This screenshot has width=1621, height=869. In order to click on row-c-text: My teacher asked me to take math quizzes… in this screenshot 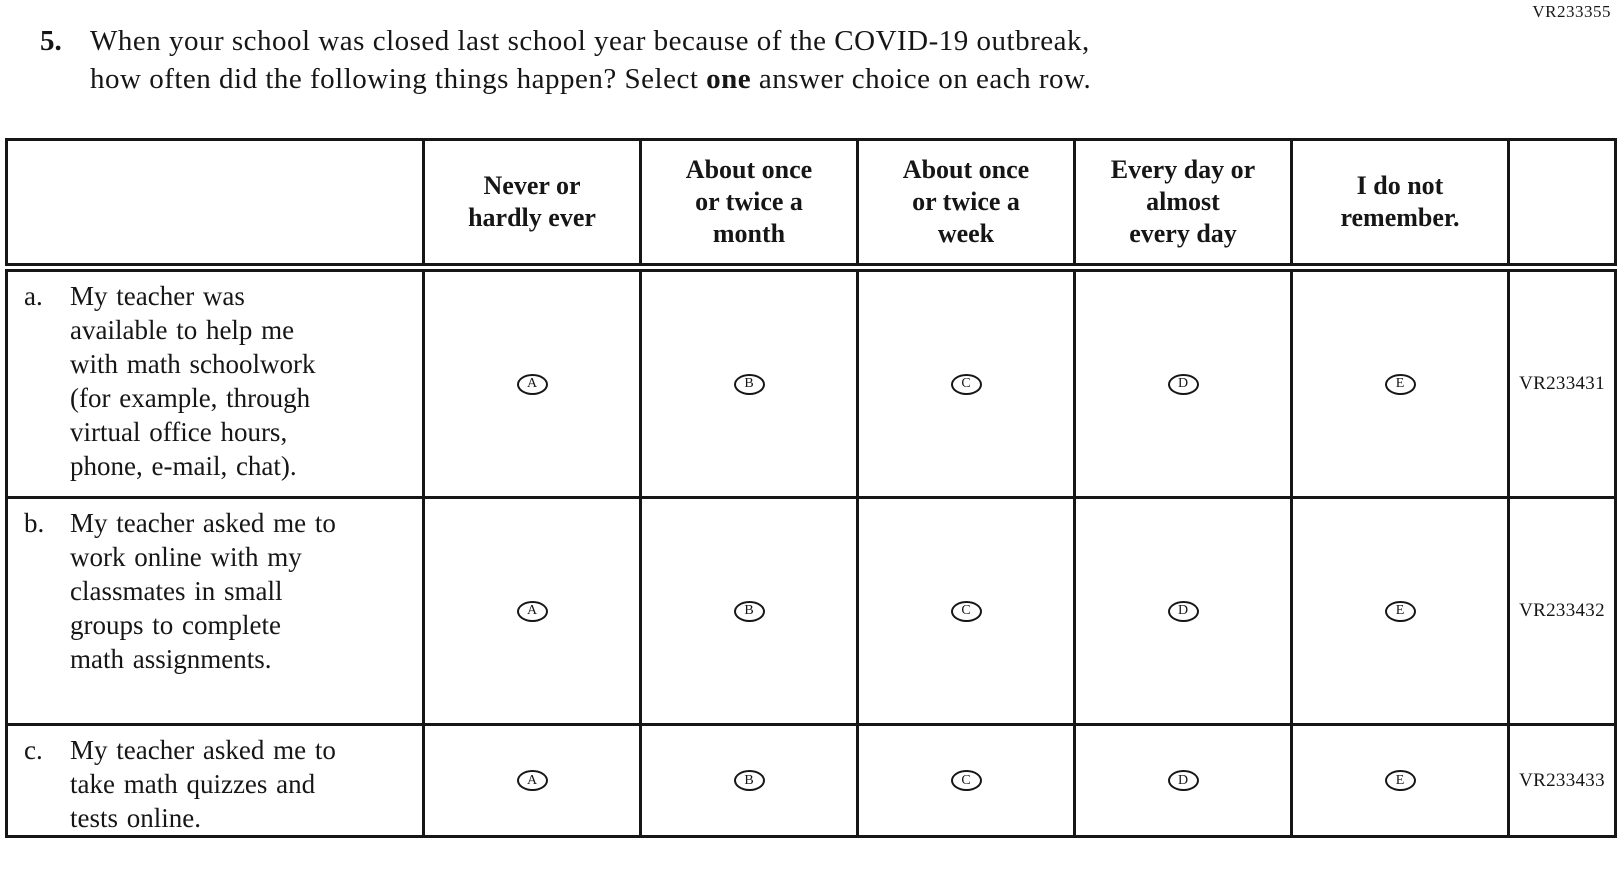, I will do `click(203, 784)`.